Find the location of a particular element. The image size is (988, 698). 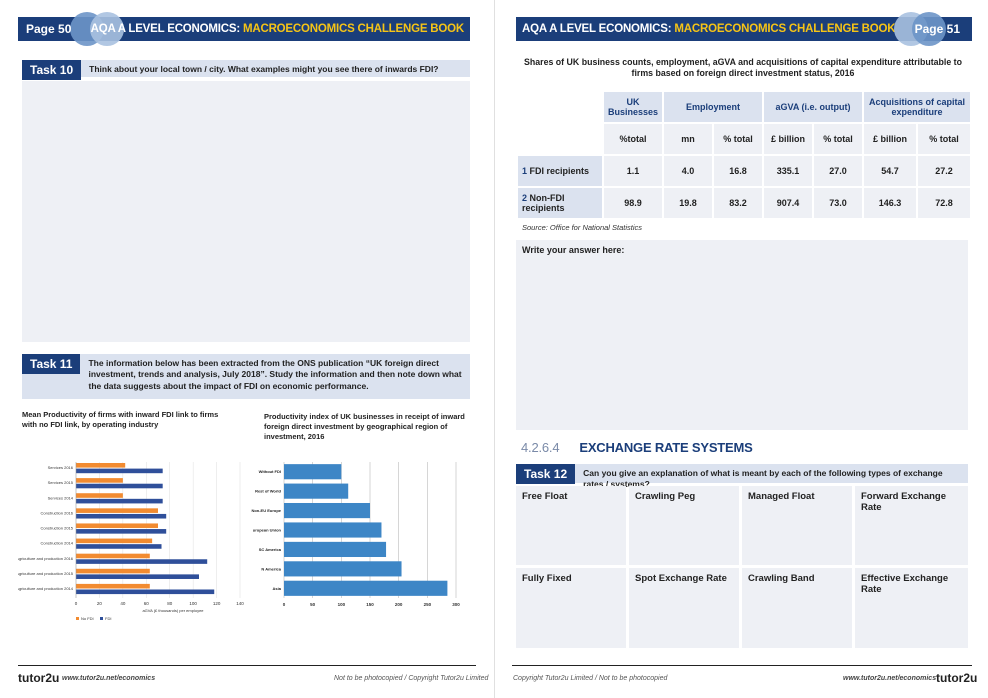

tutor2u-logo: tutor2u is located at coordinates (957, 678).